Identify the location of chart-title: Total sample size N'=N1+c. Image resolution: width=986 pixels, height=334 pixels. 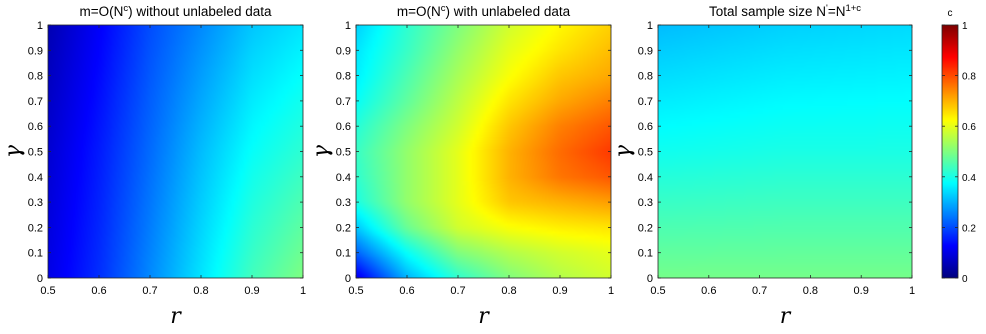
(785, 11).